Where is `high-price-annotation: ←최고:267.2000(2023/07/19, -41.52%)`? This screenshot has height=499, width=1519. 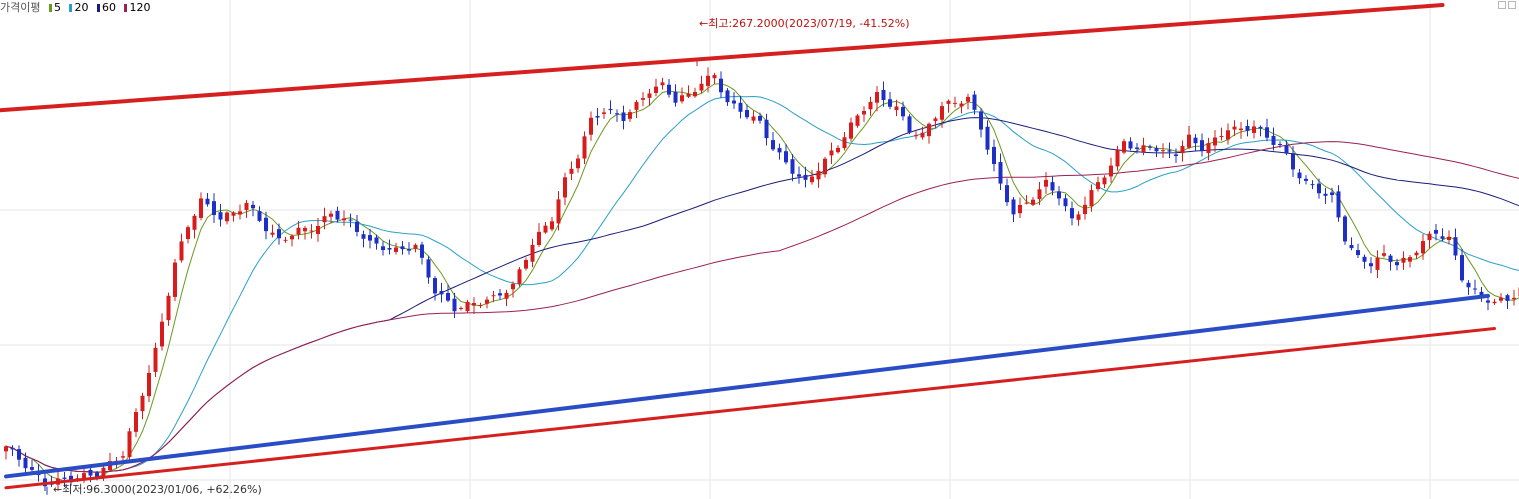 high-price-annotation: ←최고:267.2000(2023/07/19, -41.52%) is located at coordinates (804, 23).